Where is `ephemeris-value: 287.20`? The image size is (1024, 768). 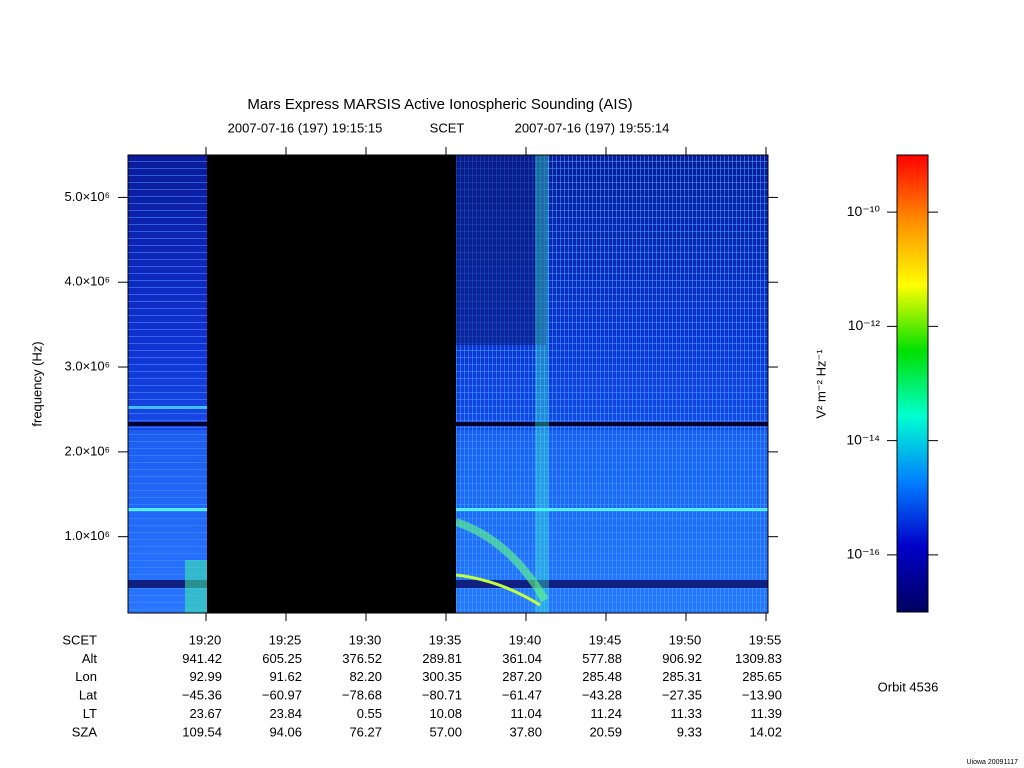
ephemeris-value: 287.20 is located at coordinates (522, 676).